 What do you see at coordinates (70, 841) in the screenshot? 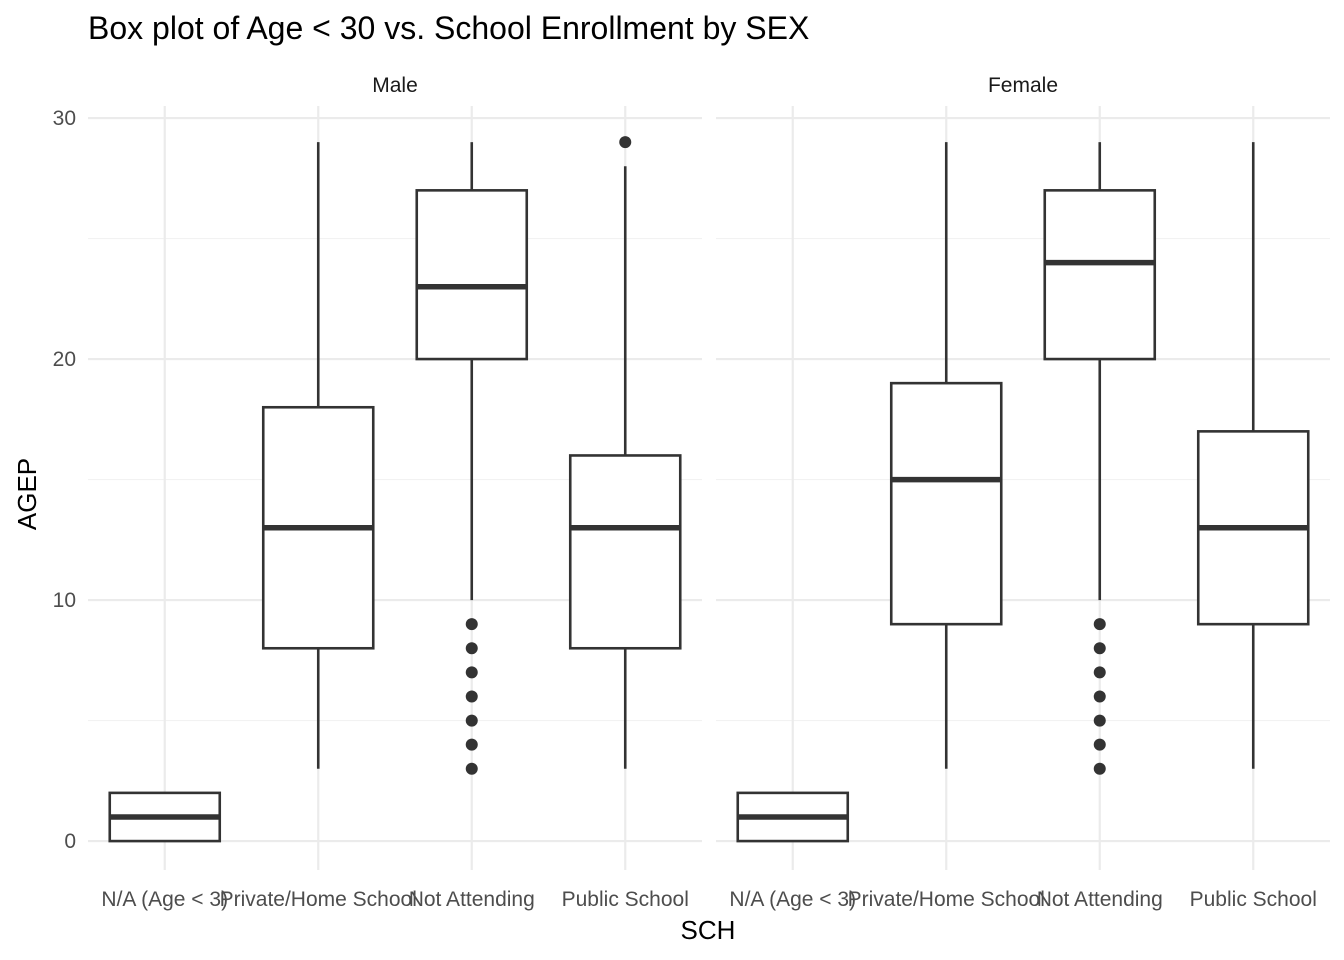
I see `y-tick-label: 0` at bounding box center [70, 841].